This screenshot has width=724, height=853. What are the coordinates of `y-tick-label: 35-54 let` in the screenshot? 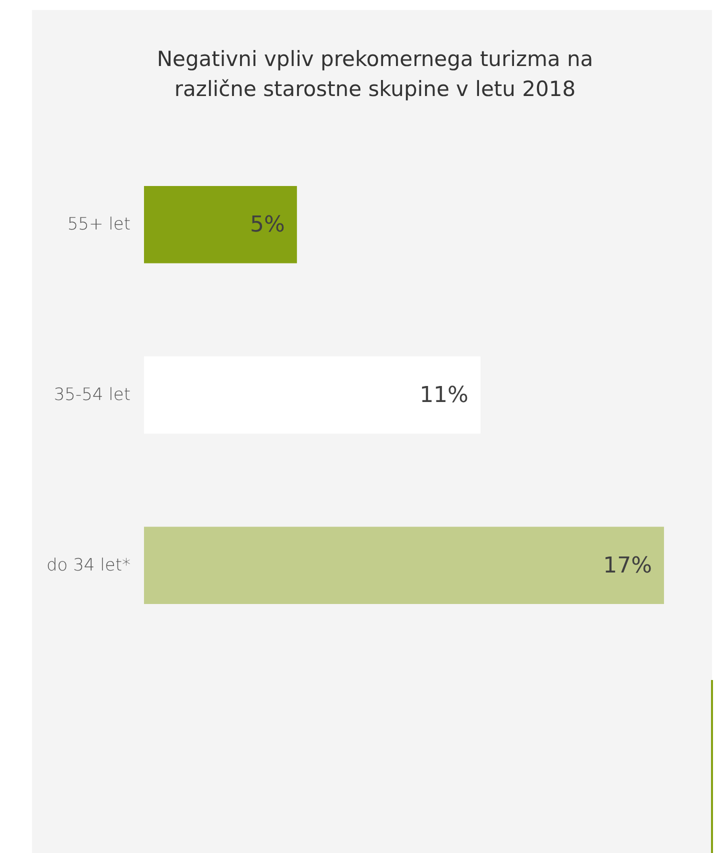 It's located at (92, 395).